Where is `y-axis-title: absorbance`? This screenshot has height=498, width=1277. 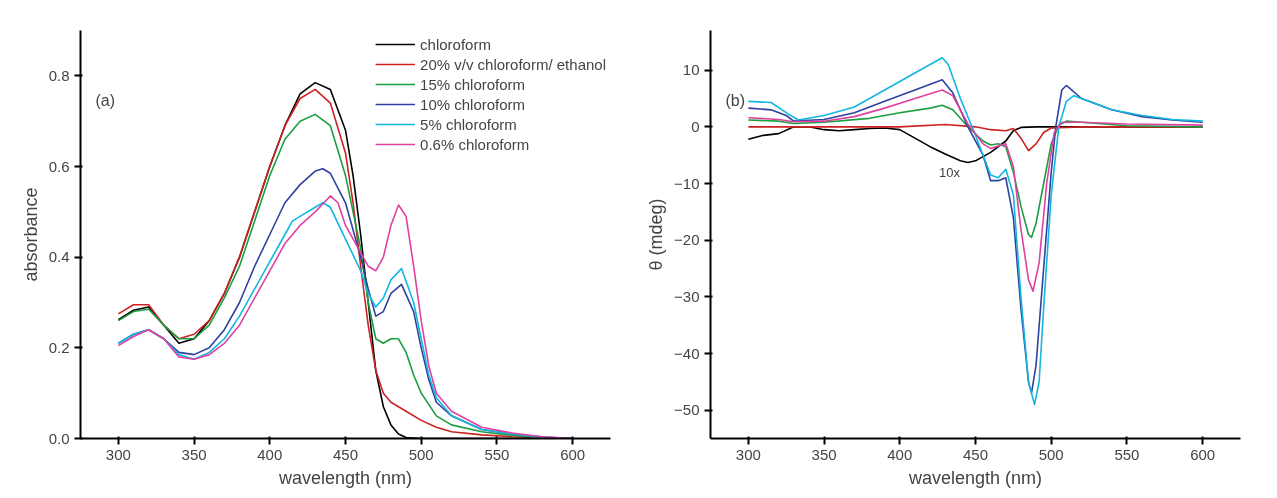
y-axis-title: absorbance is located at coordinates (30, 234).